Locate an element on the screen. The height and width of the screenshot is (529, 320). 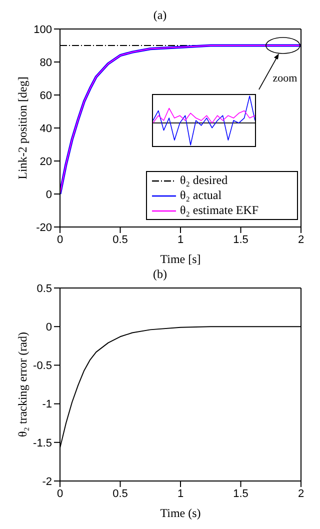
legend-label: θ₂ actual is located at coordinates (201, 195).